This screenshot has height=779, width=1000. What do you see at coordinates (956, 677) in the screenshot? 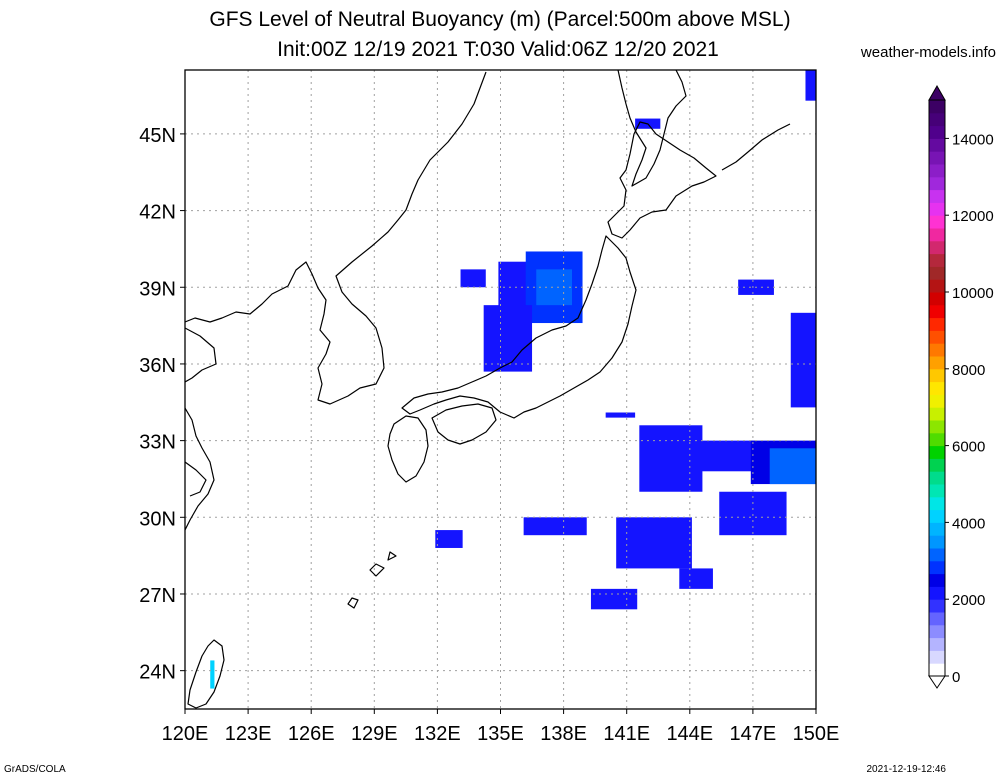
I see `colorbar-label: 0` at bounding box center [956, 677].